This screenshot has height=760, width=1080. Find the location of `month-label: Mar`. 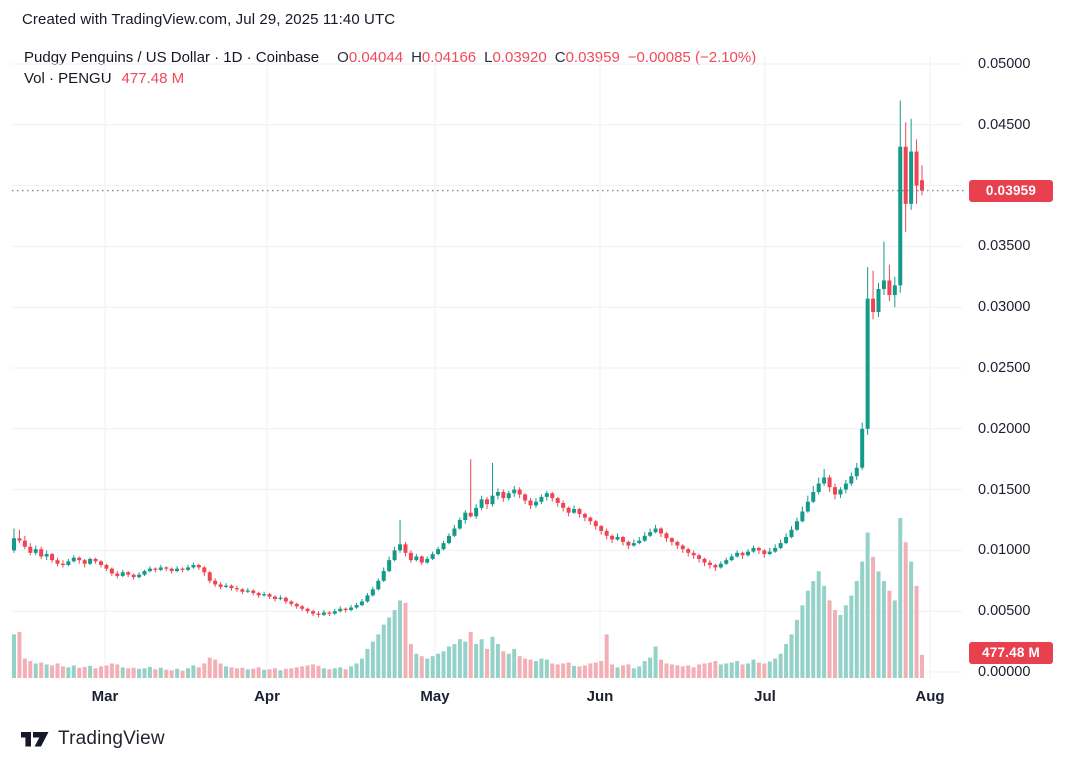

month-label: Mar is located at coordinates (105, 696).